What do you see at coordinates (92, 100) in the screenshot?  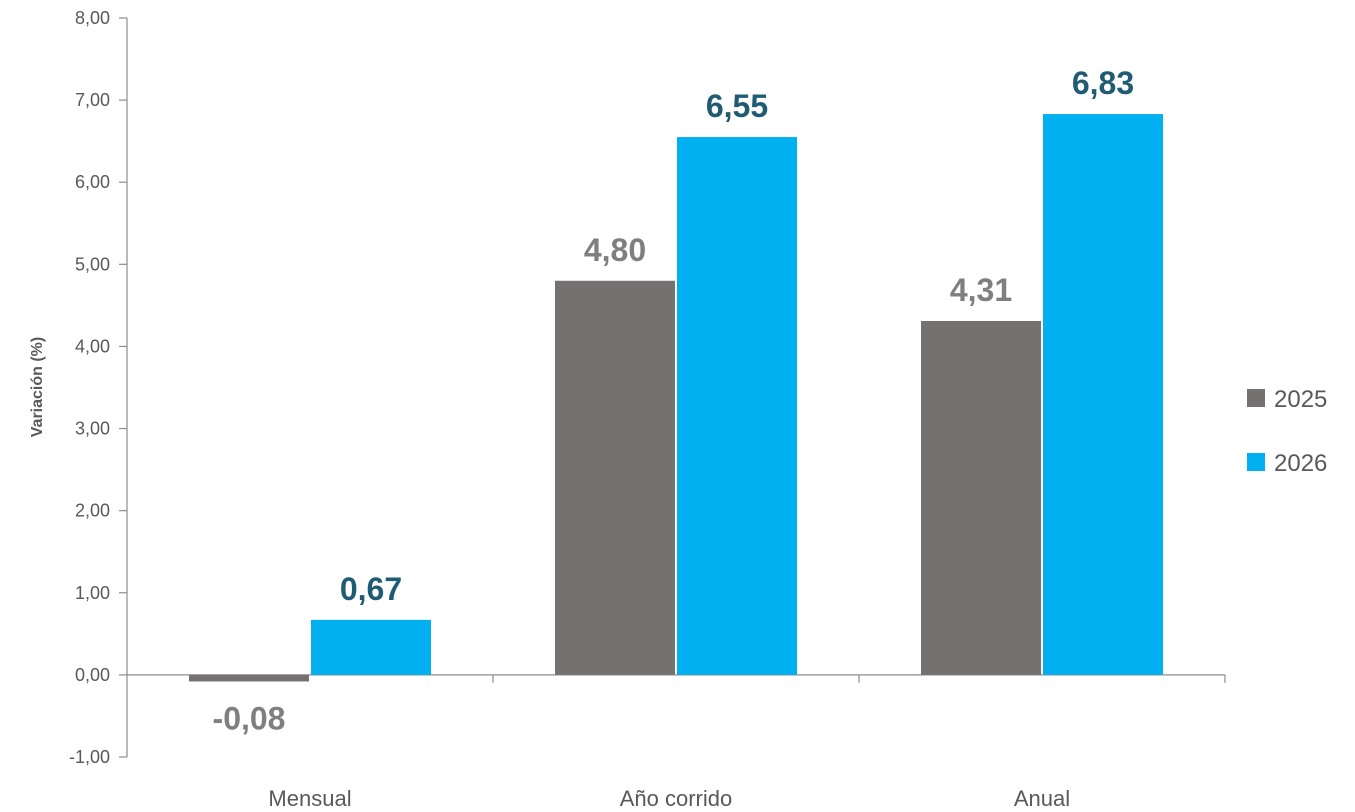 I see `y-tick-label: 7,00` at bounding box center [92, 100].